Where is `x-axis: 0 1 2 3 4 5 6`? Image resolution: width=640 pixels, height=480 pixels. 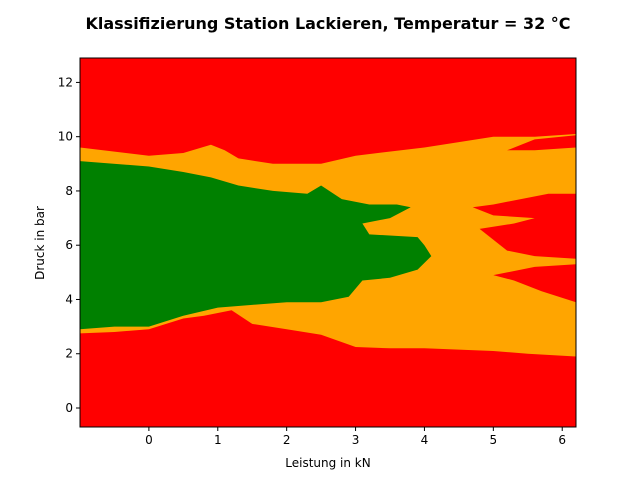
x-axis: 0 1 2 3 4 5 6 is located at coordinates (355, 437).